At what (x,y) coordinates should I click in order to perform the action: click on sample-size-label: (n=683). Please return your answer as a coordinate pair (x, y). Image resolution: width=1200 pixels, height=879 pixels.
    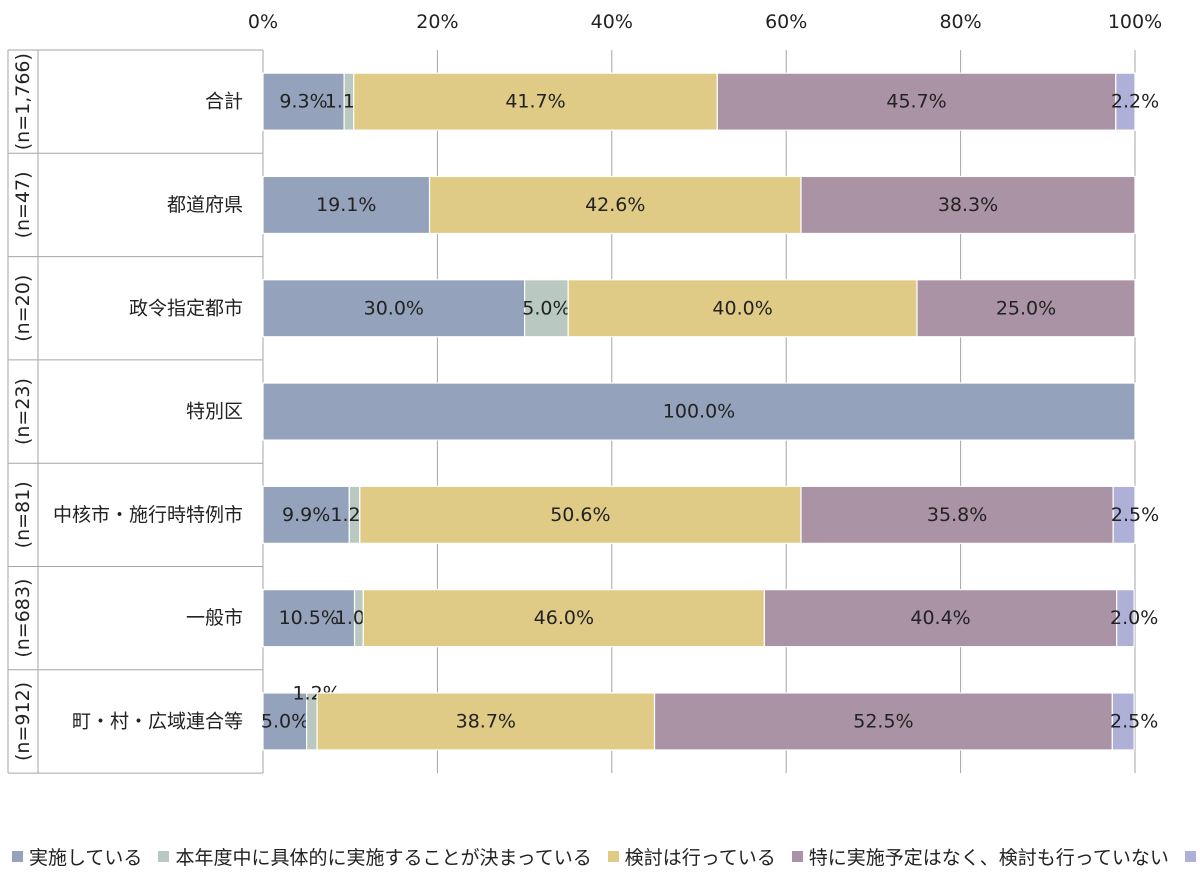
    Looking at the image, I should click on (23, 618).